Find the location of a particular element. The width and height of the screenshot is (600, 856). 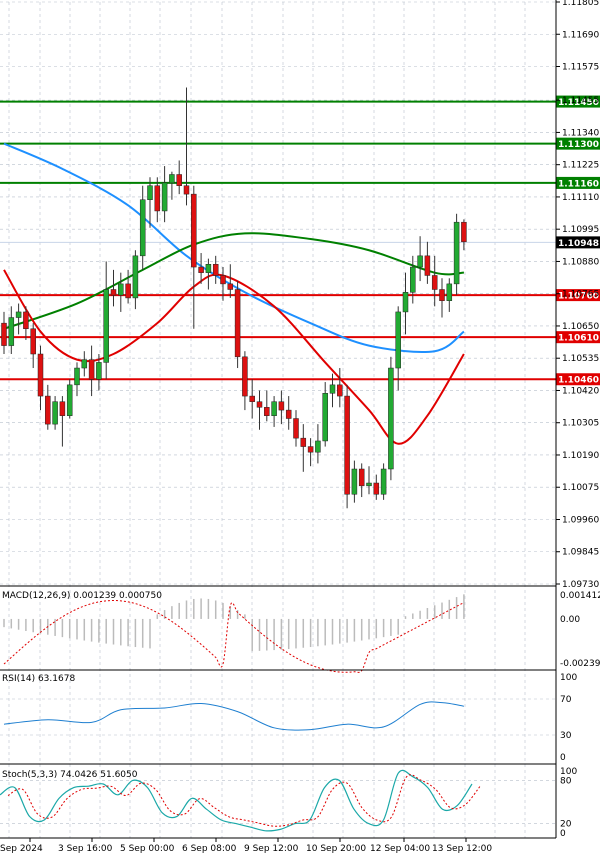

current-price-tag is located at coordinates (578, 242).